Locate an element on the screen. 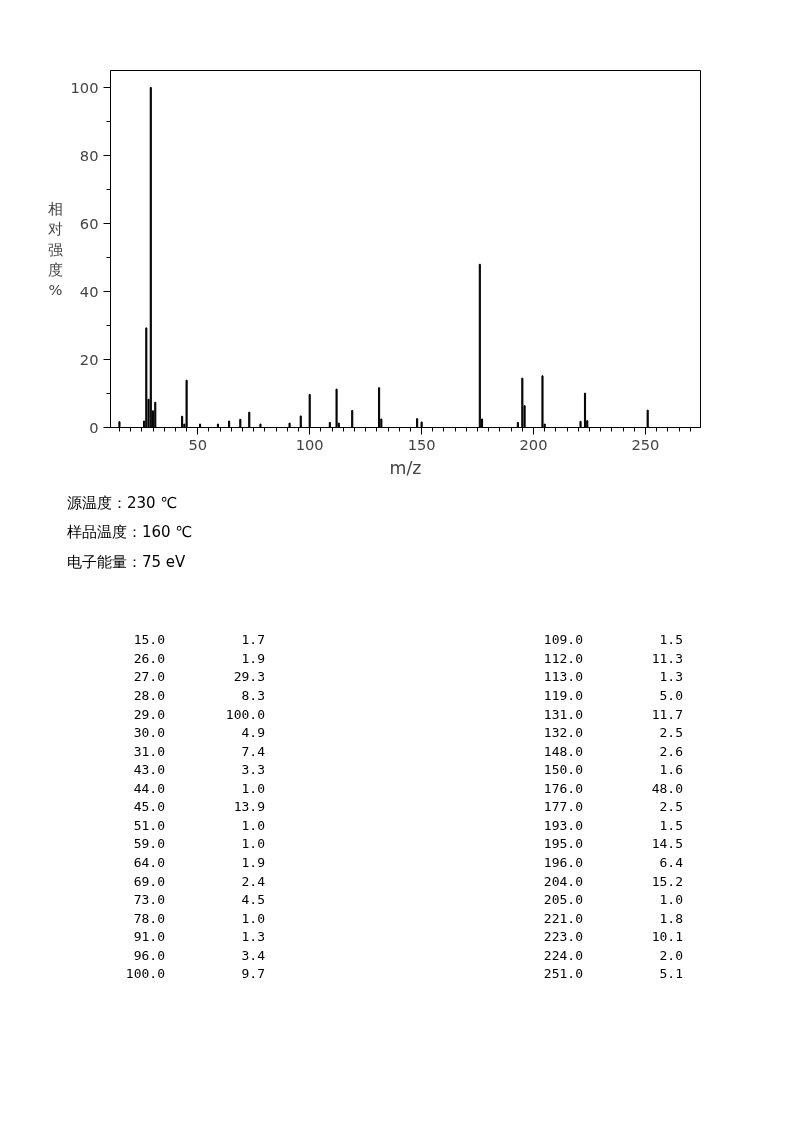  text: 11.3 is located at coordinates (667, 658).